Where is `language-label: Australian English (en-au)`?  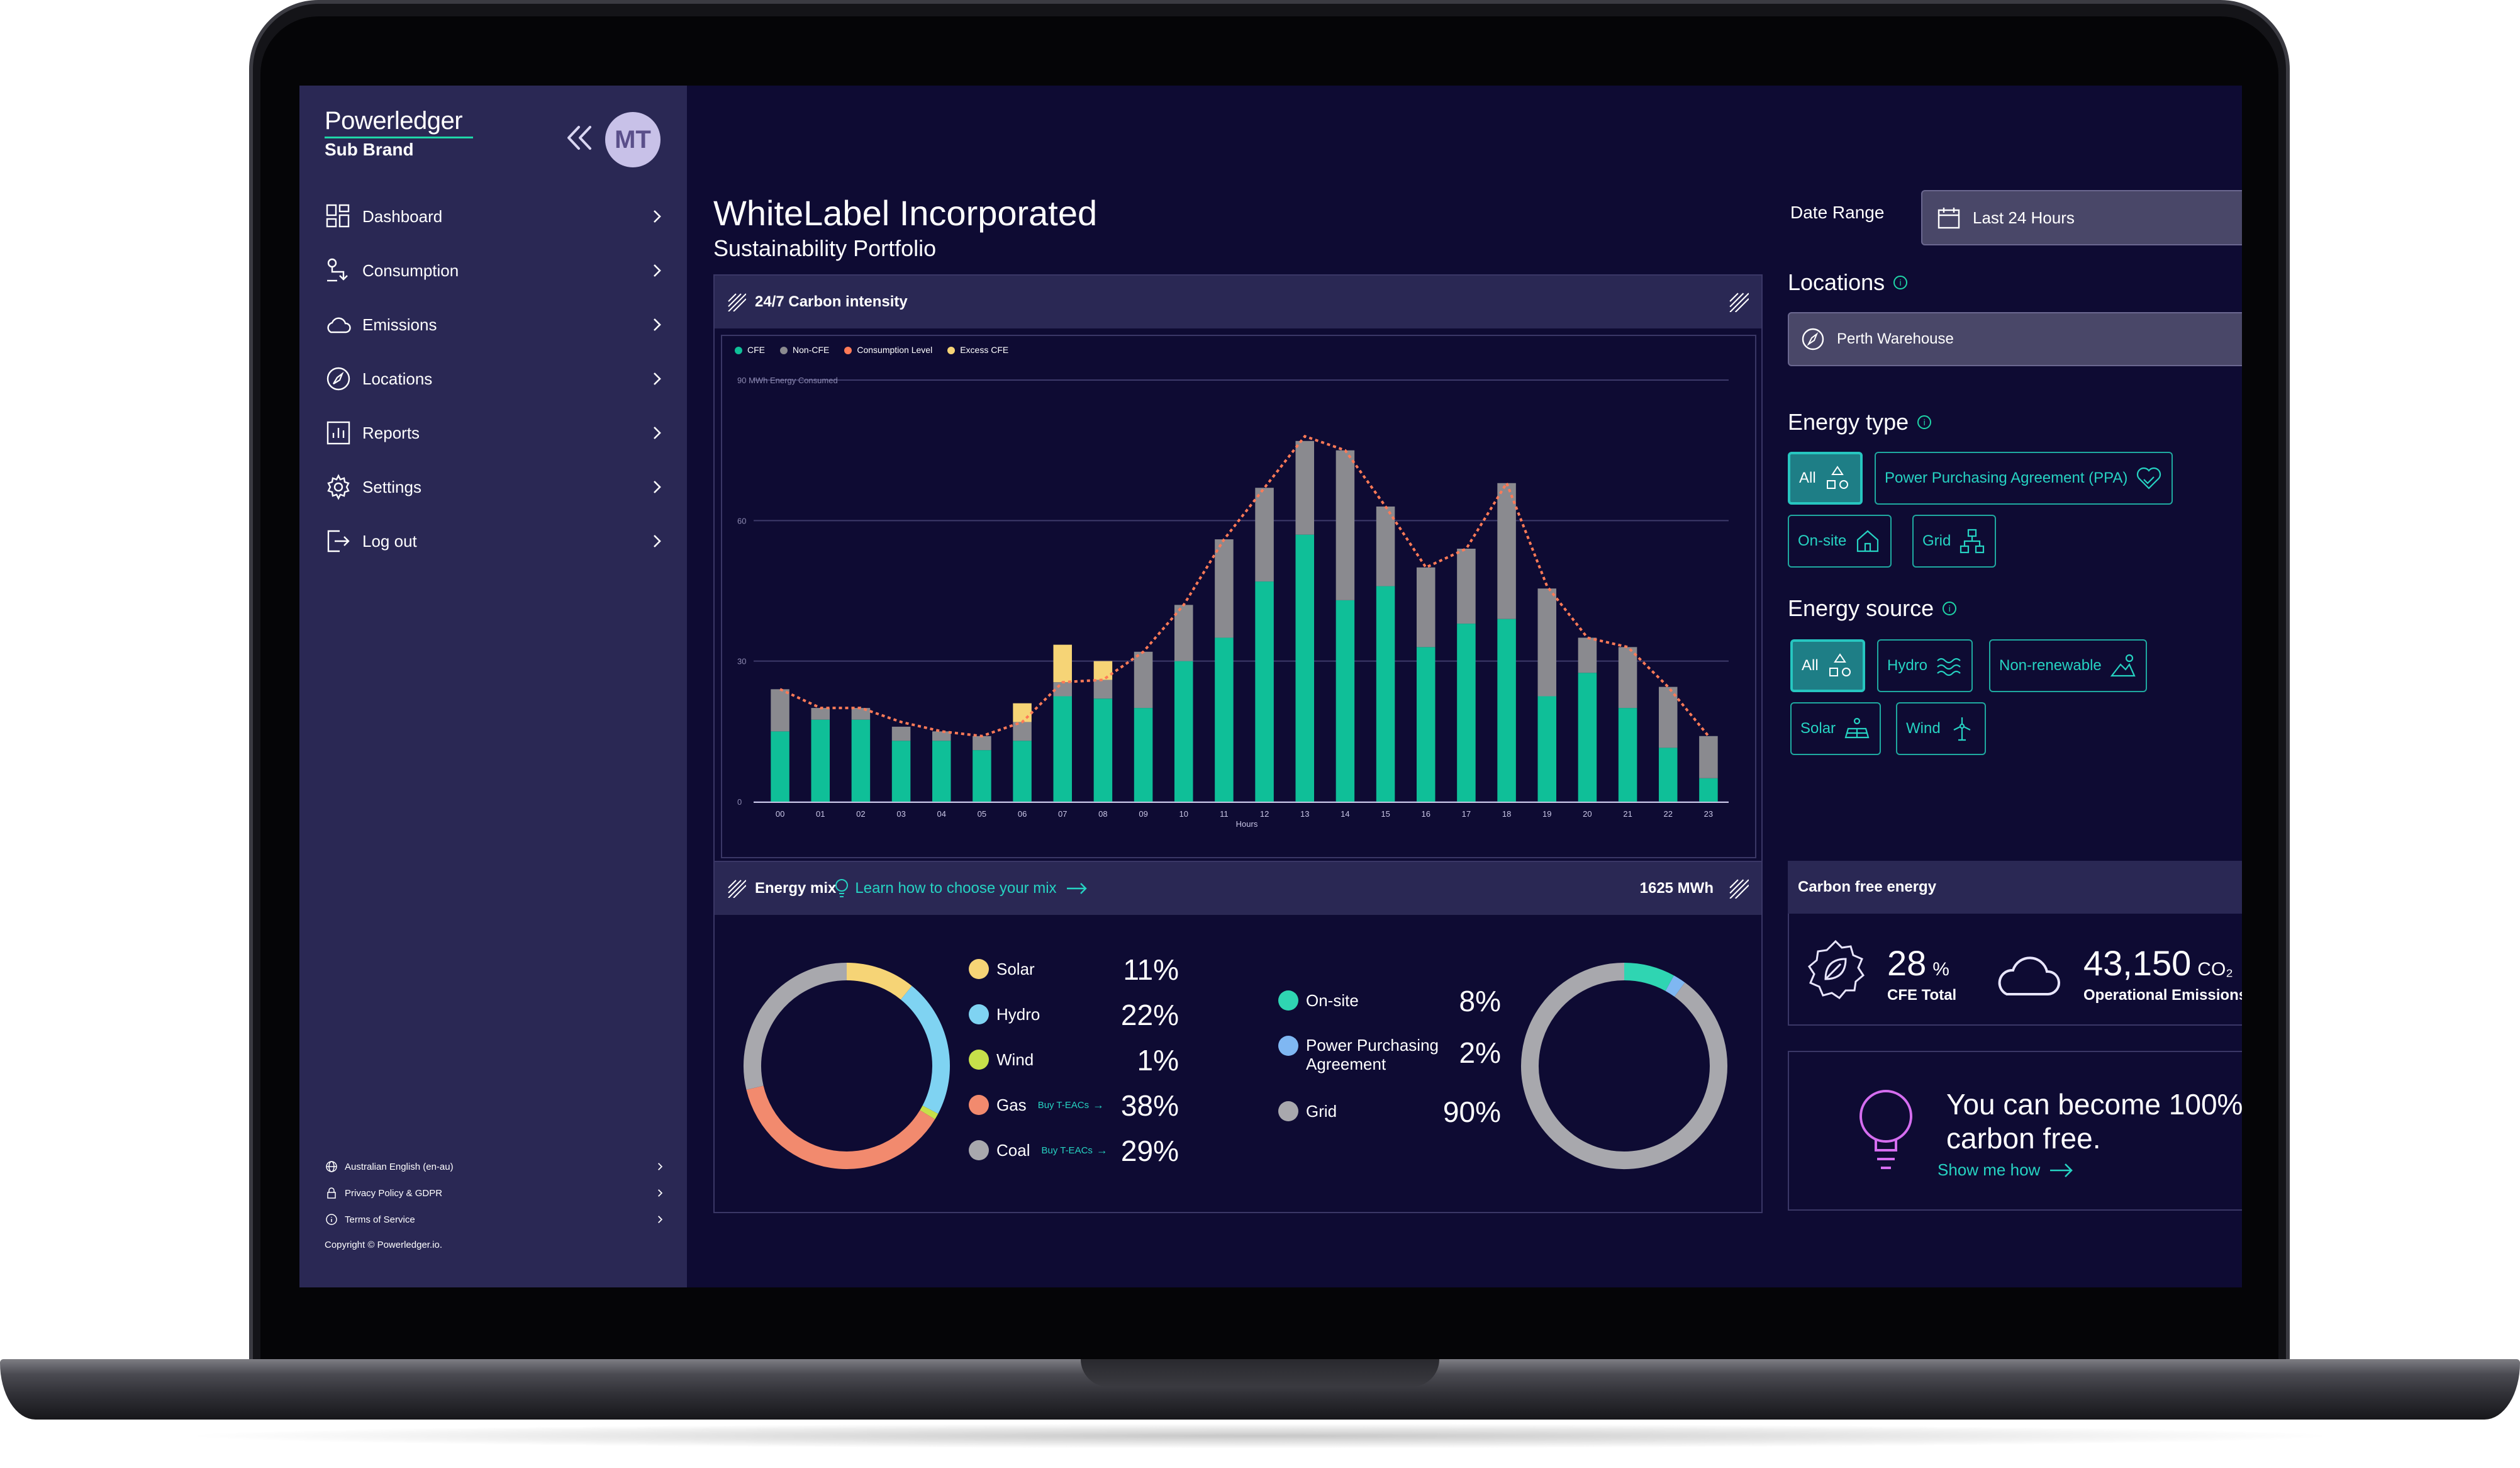
language-label: Australian English (en-au) is located at coordinates (399, 1166).